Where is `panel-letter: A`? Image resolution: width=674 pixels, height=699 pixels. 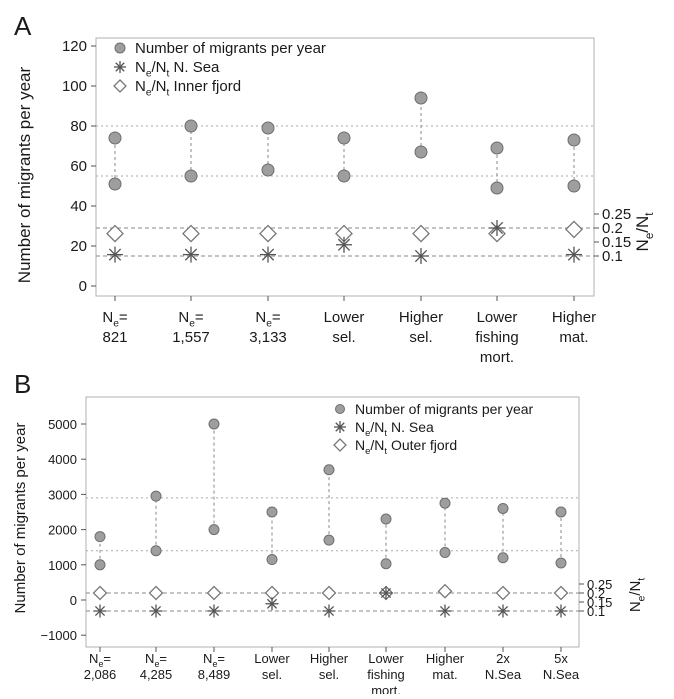
panel-letter: A is located at coordinates (23, 26).